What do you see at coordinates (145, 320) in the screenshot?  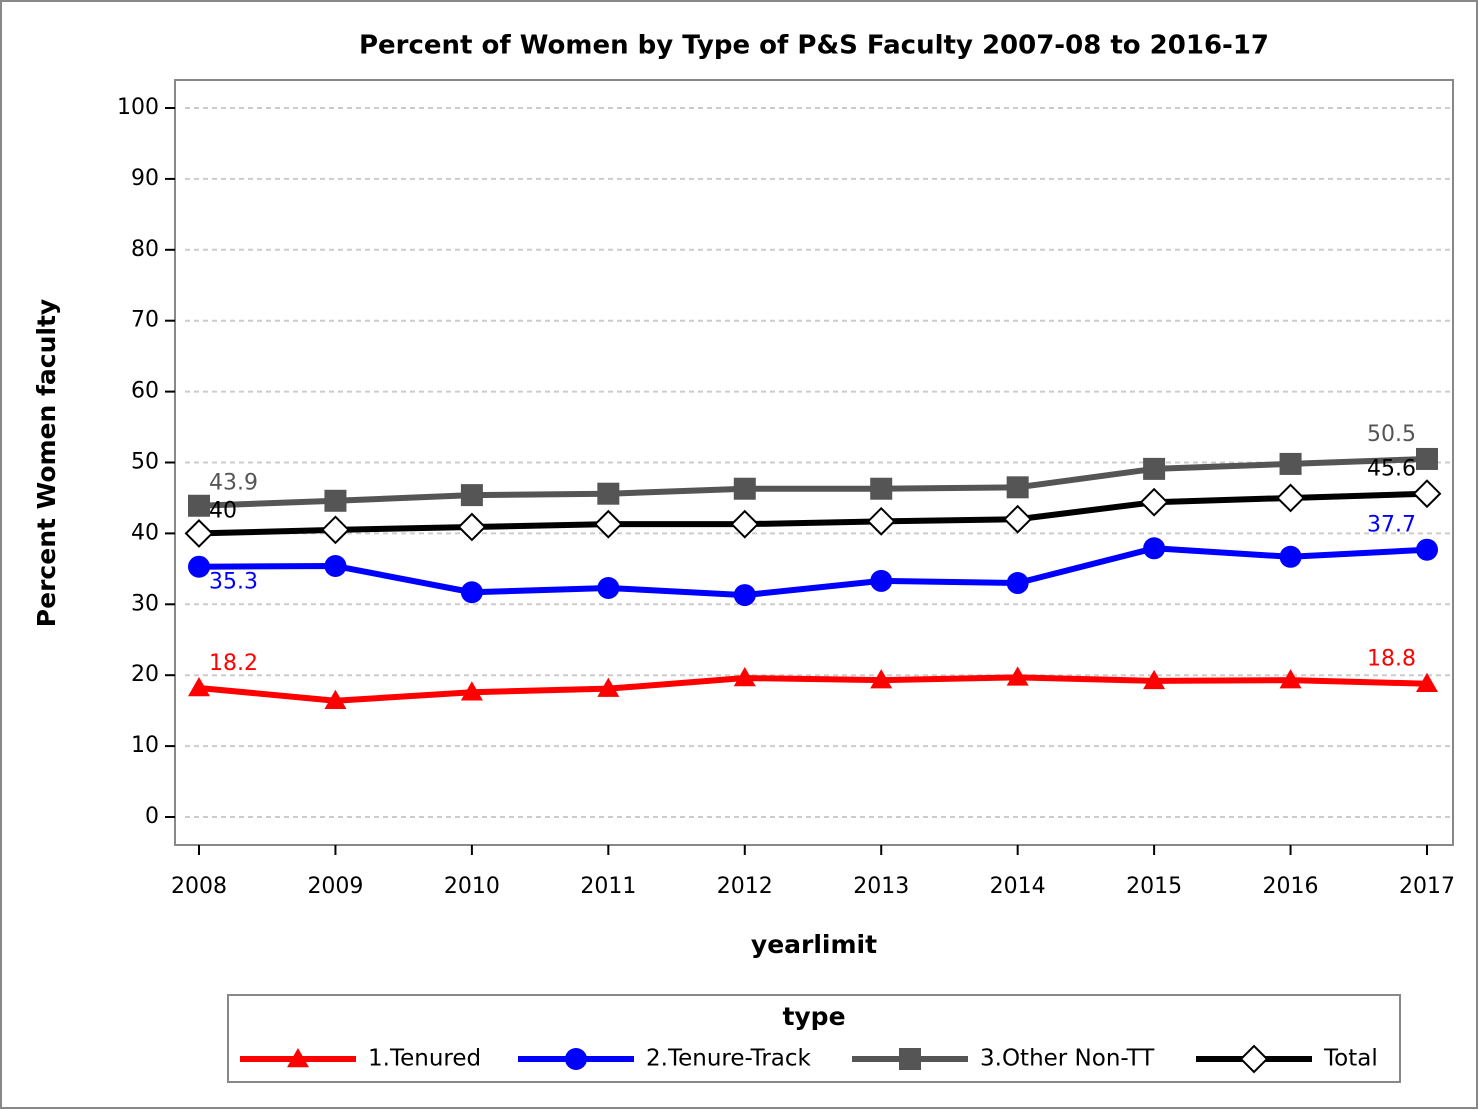 I see `y-tick-label: 70` at bounding box center [145, 320].